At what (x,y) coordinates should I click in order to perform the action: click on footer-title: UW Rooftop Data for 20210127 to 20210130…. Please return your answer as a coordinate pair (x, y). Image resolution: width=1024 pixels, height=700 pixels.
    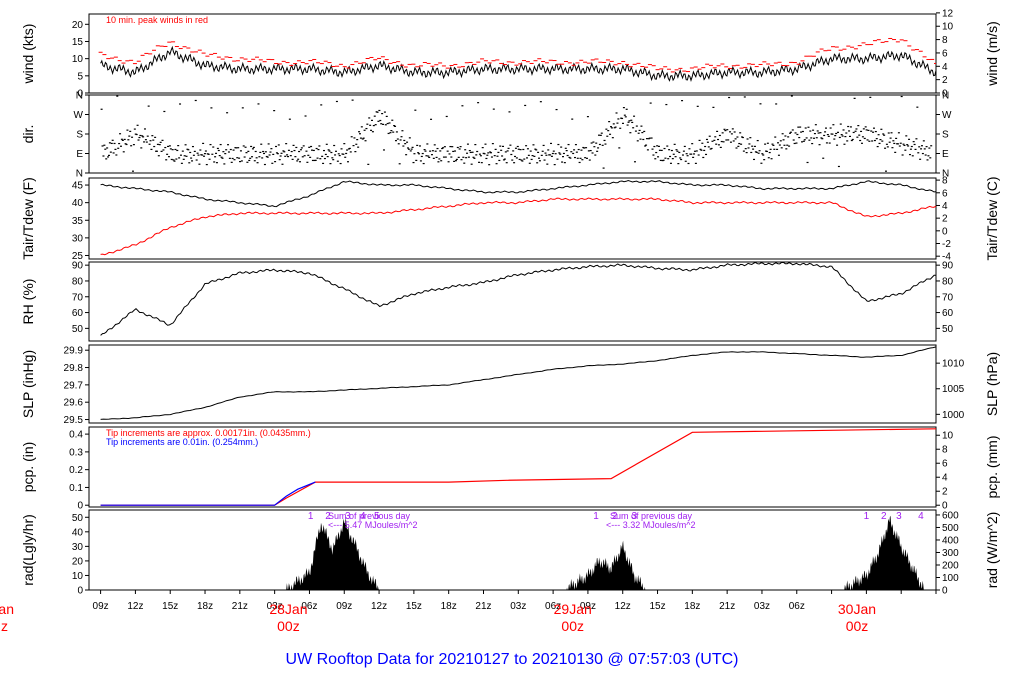
    Looking at the image, I should click on (512, 659).